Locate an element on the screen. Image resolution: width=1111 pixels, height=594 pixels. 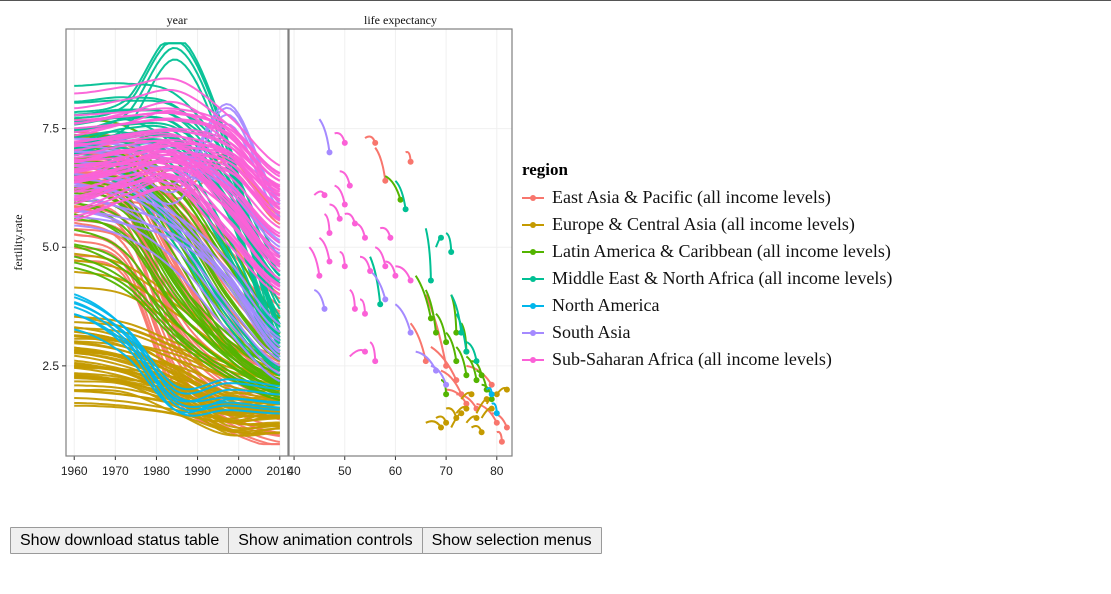
strip-label: life expectancy is located at coordinates (400, 20).